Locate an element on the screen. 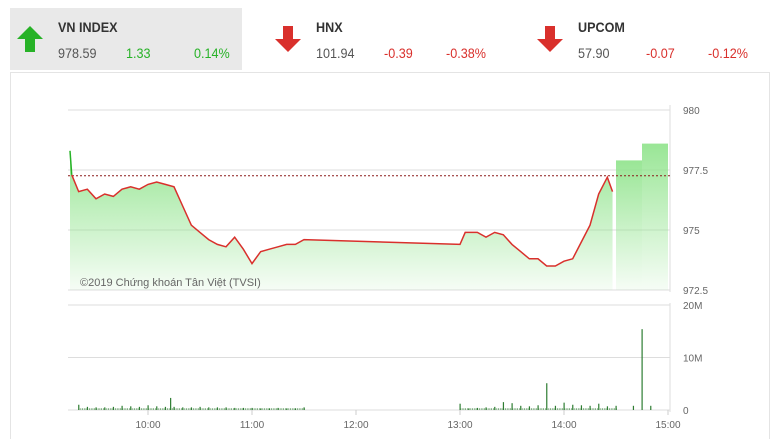 The image size is (780, 439). index-tile-hnx: HNX 101.94 -0.39 -0.38% is located at coordinates (384, 39).